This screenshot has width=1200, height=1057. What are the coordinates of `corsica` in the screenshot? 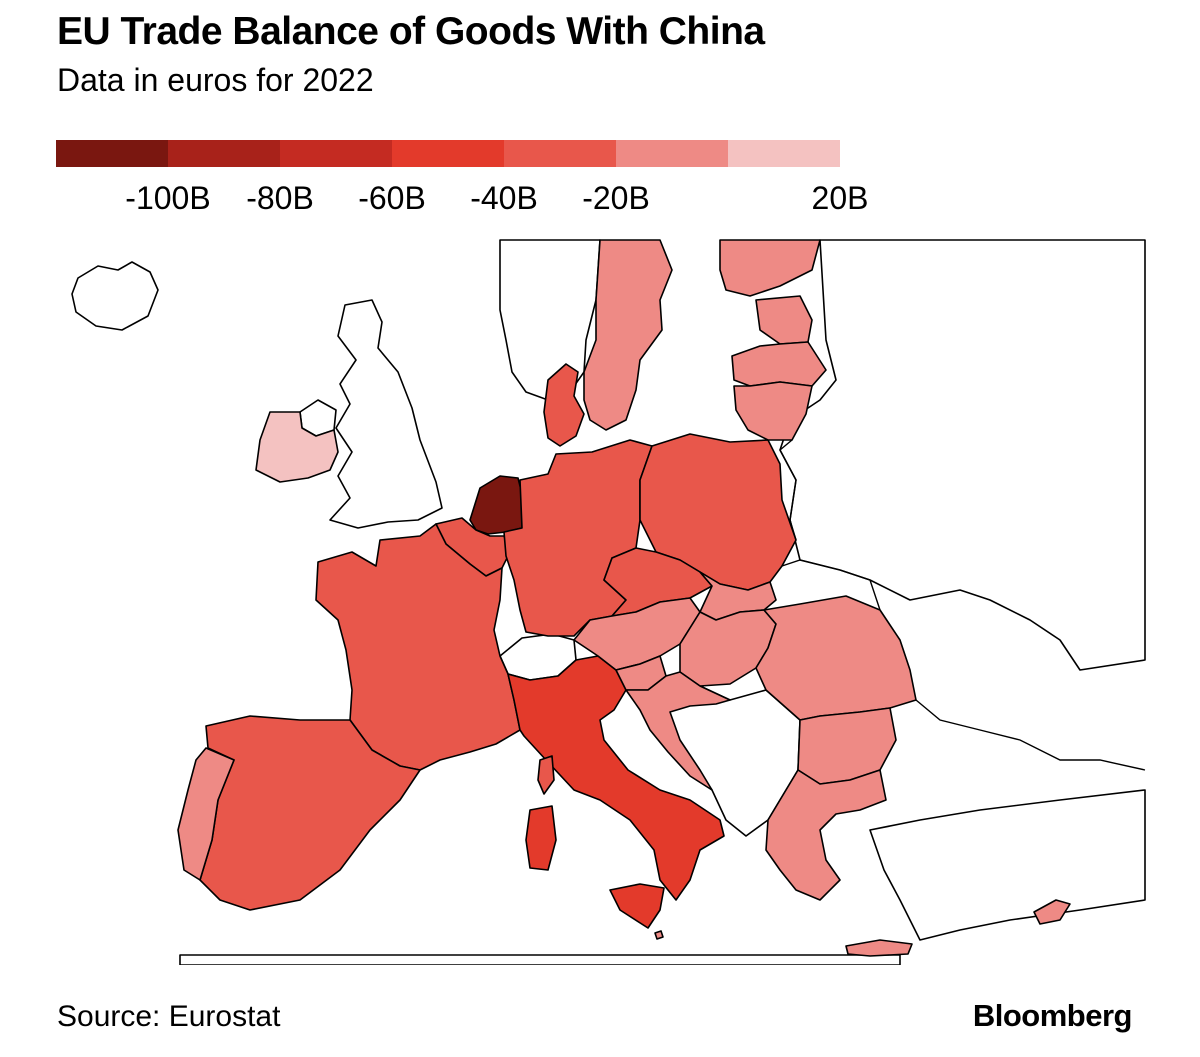 It's located at (546, 775).